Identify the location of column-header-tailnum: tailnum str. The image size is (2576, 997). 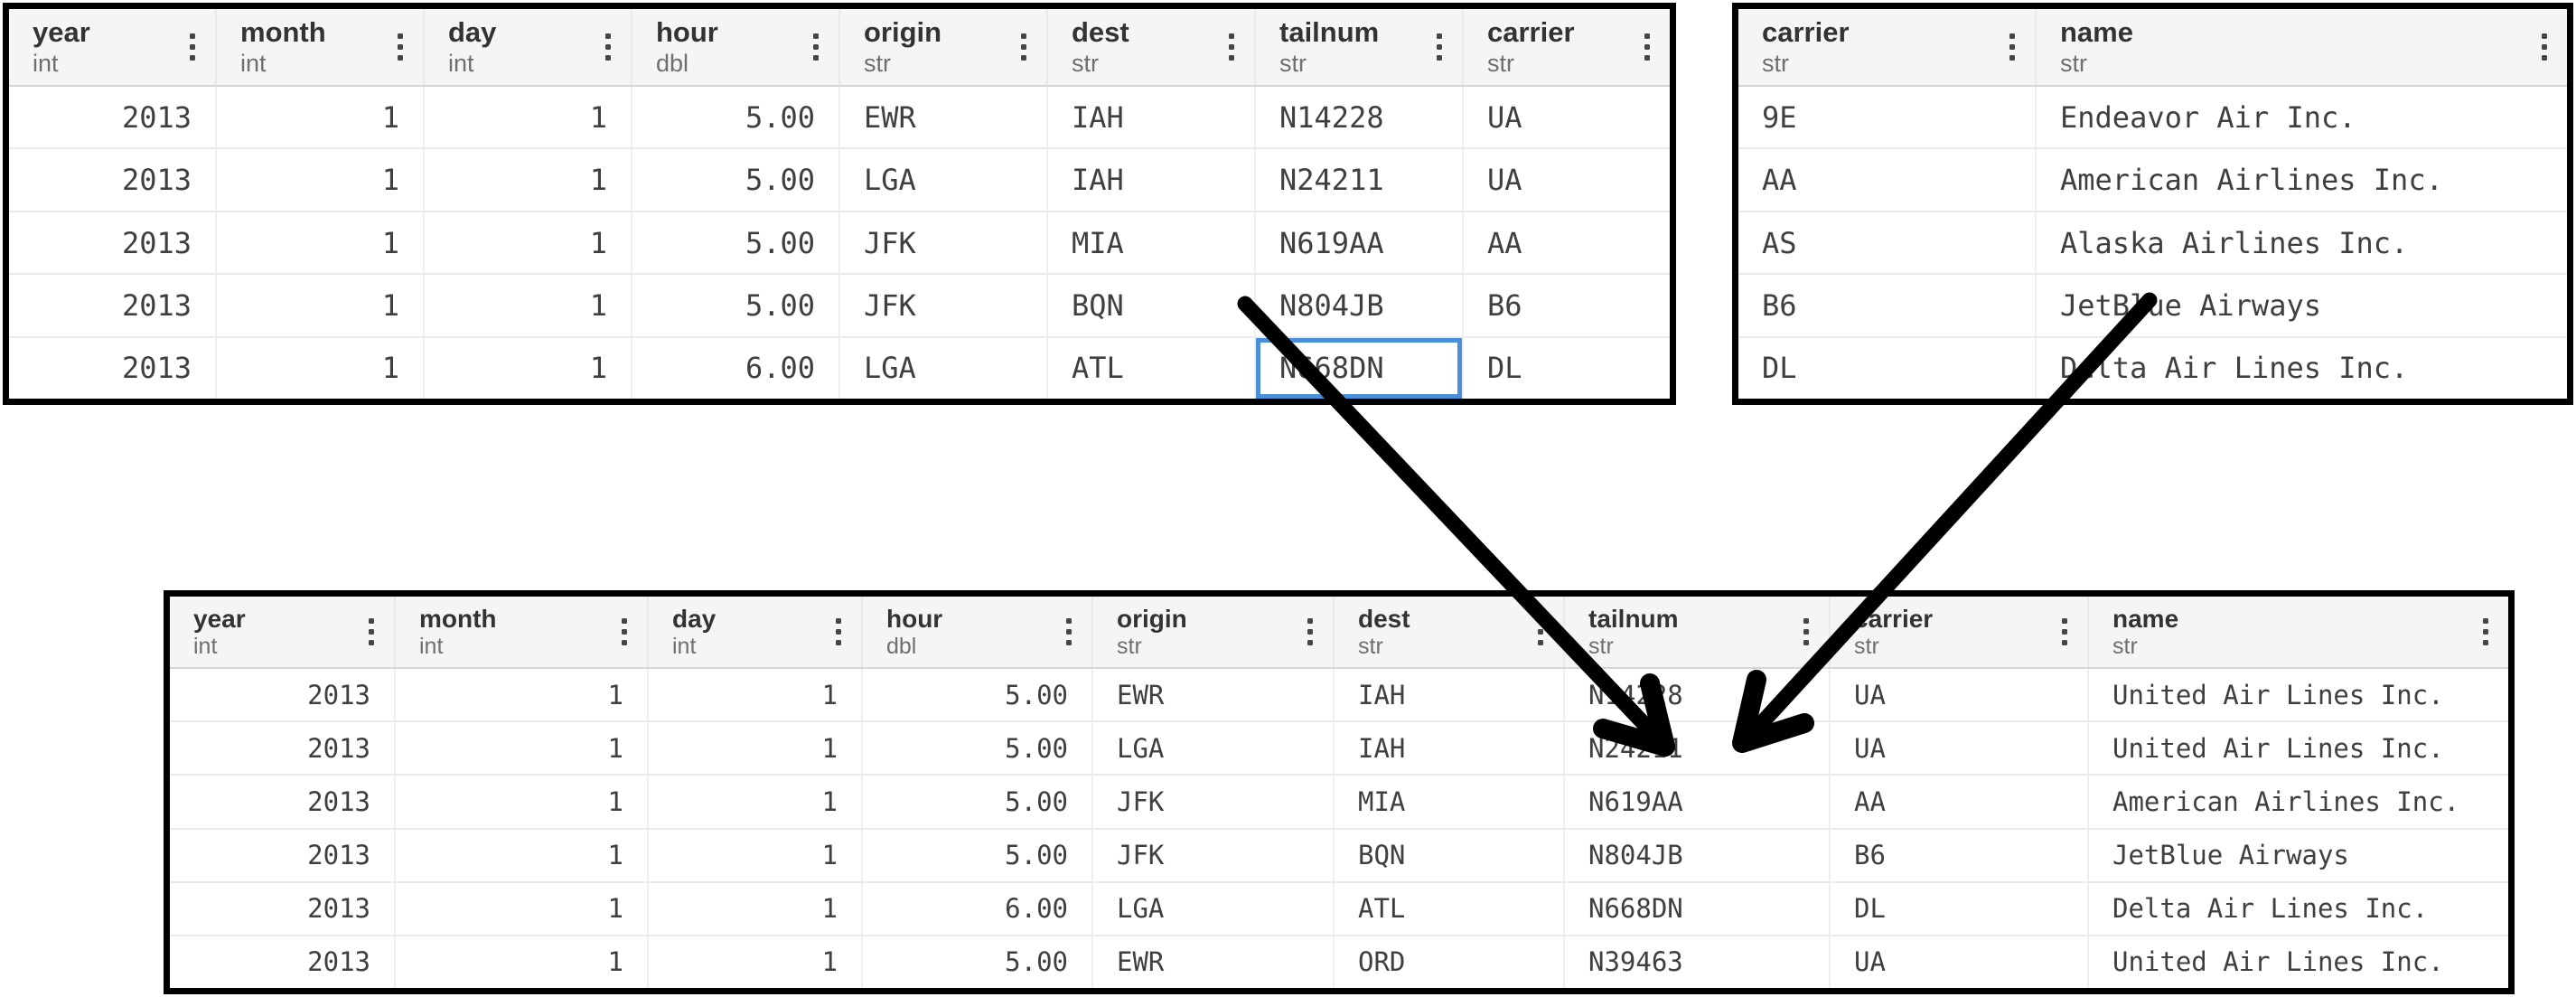
(1698, 632).